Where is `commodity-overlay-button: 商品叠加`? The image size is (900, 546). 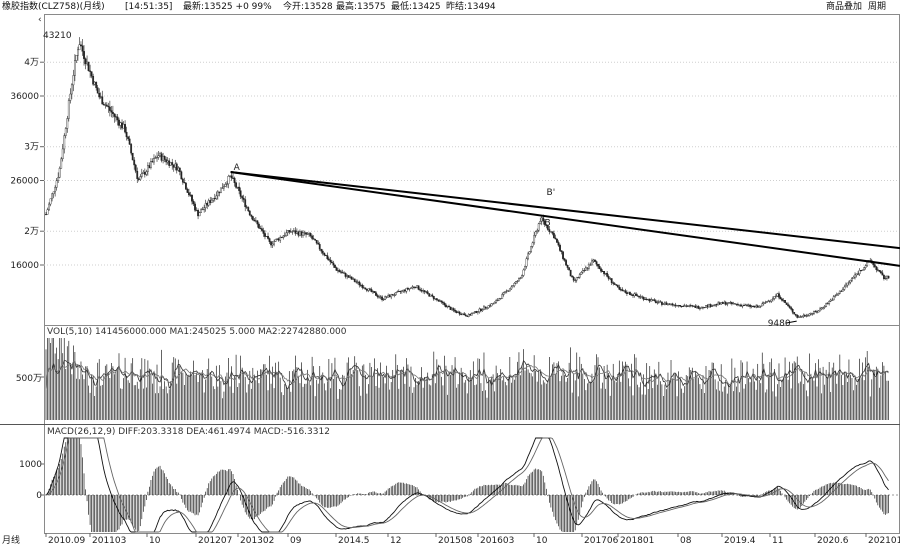
commodity-overlay-button: 商品叠加 is located at coordinates (844, 7).